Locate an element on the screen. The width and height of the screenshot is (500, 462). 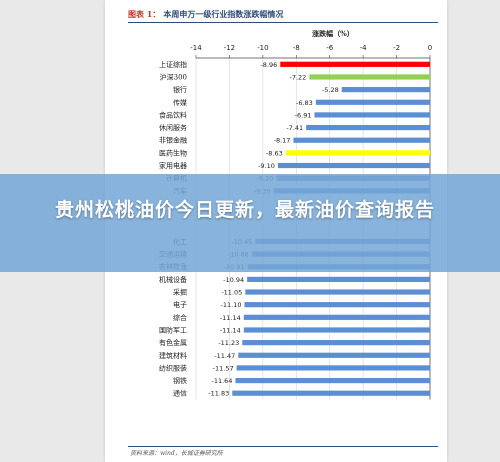
category-label: 休闲服务 is located at coordinates (173, 127).